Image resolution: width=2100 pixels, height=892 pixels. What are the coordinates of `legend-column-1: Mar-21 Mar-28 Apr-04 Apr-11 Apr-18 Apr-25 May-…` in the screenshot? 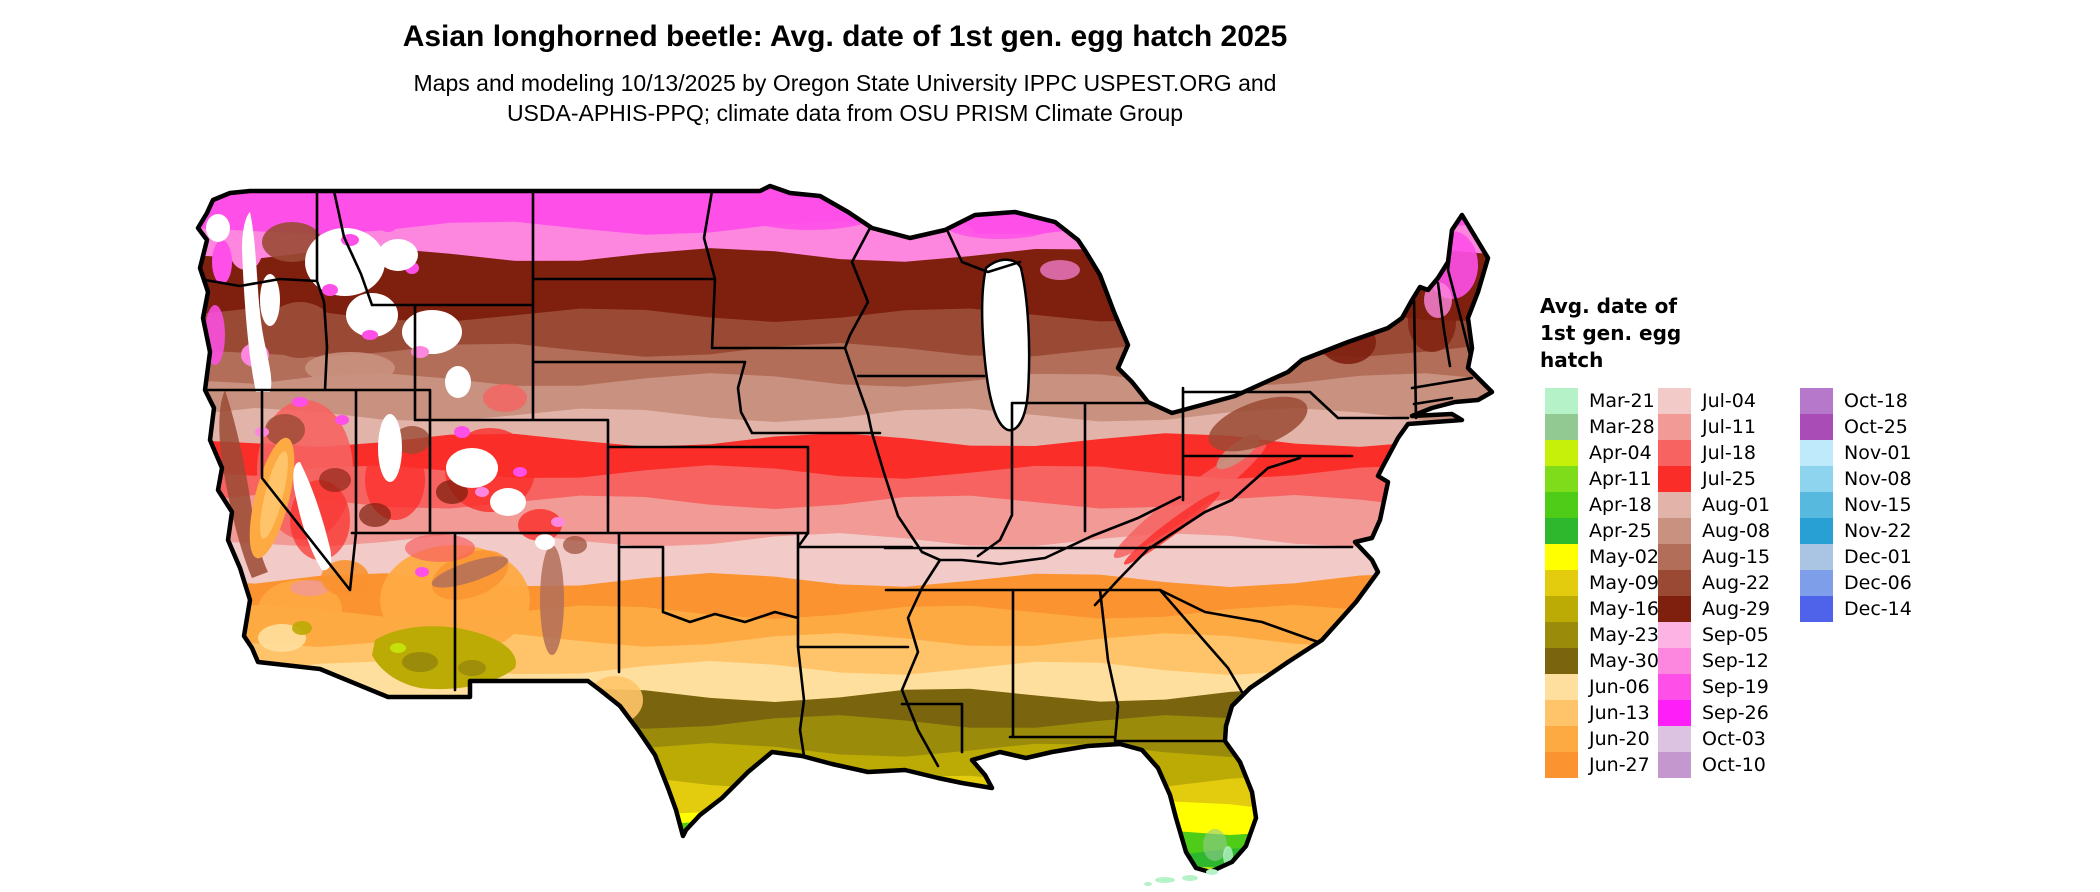 It's located at (1602, 583).